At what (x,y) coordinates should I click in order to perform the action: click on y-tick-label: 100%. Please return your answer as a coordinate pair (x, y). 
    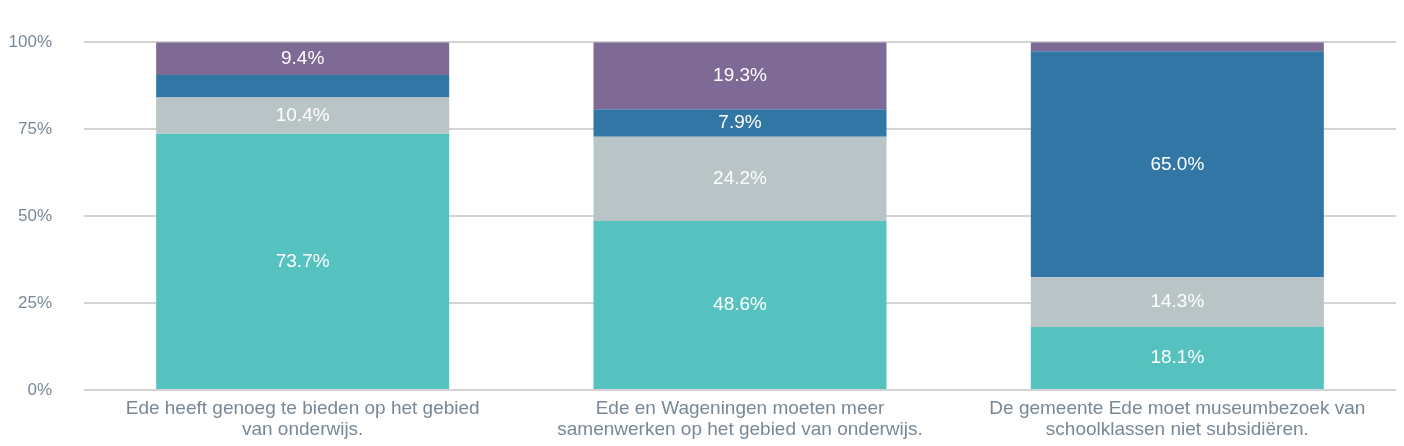
    Looking at the image, I should click on (30, 41).